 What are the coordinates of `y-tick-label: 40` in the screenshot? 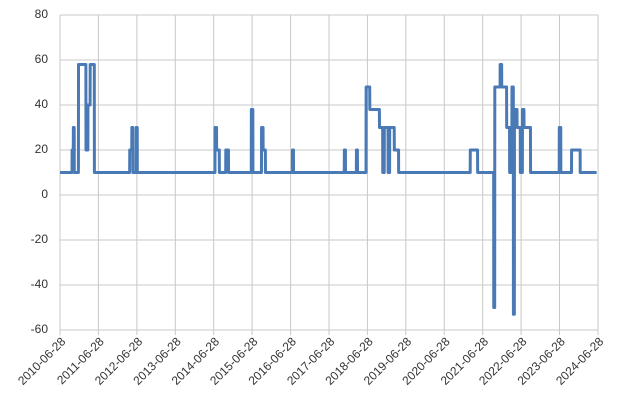 It's located at (42, 104).